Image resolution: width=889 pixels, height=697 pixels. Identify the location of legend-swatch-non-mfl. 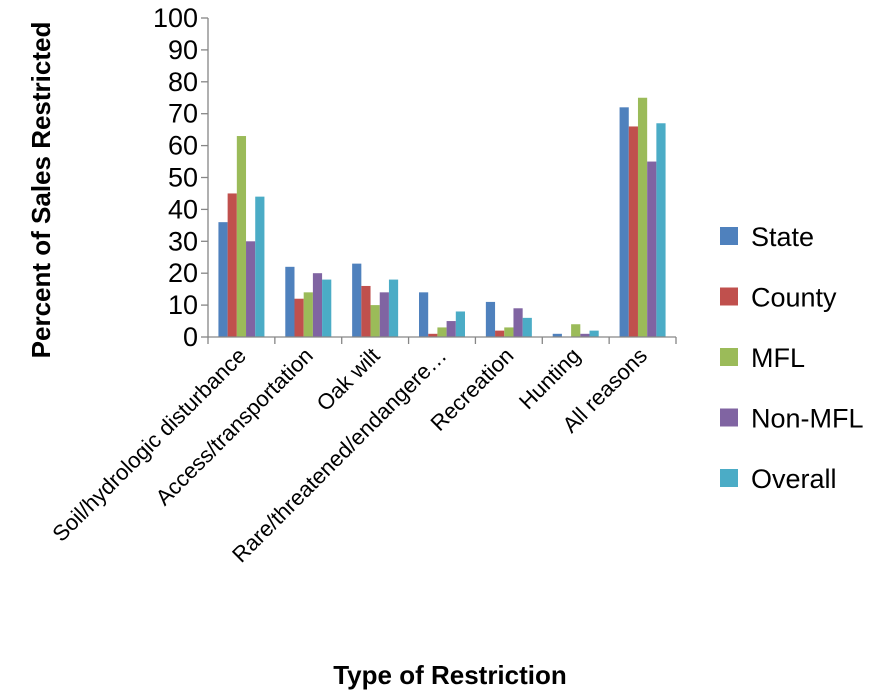
(729, 417).